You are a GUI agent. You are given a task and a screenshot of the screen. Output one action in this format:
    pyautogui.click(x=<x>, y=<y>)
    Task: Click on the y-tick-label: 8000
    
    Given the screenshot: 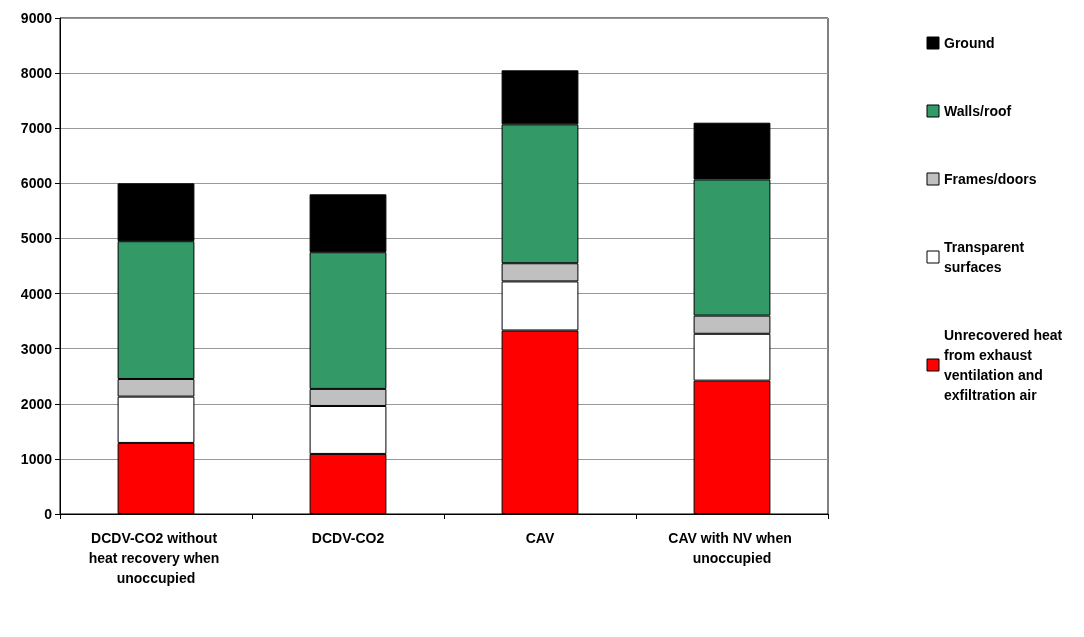 What is the action you would take?
    pyautogui.click(x=36, y=73)
    